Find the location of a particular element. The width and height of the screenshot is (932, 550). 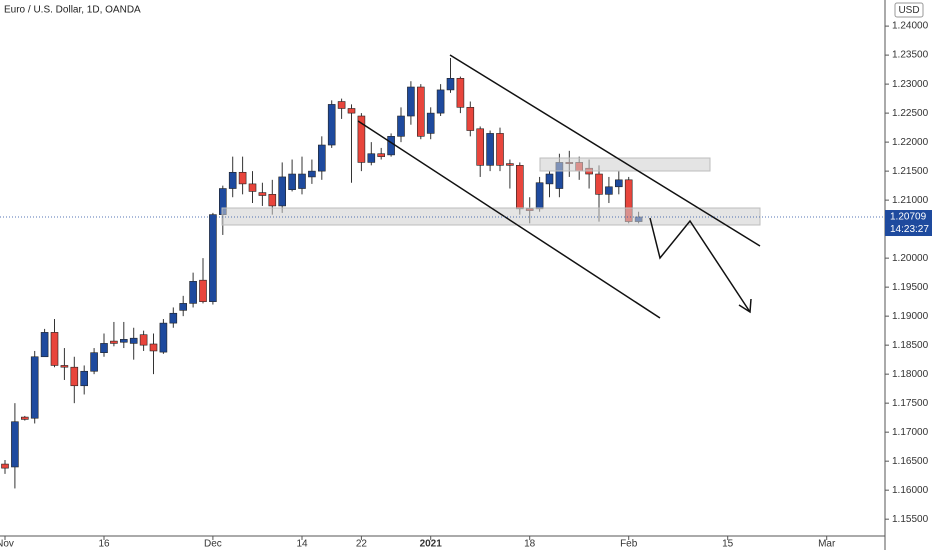

y-tick-label: 1.20000 is located at coordinates (910, 258).